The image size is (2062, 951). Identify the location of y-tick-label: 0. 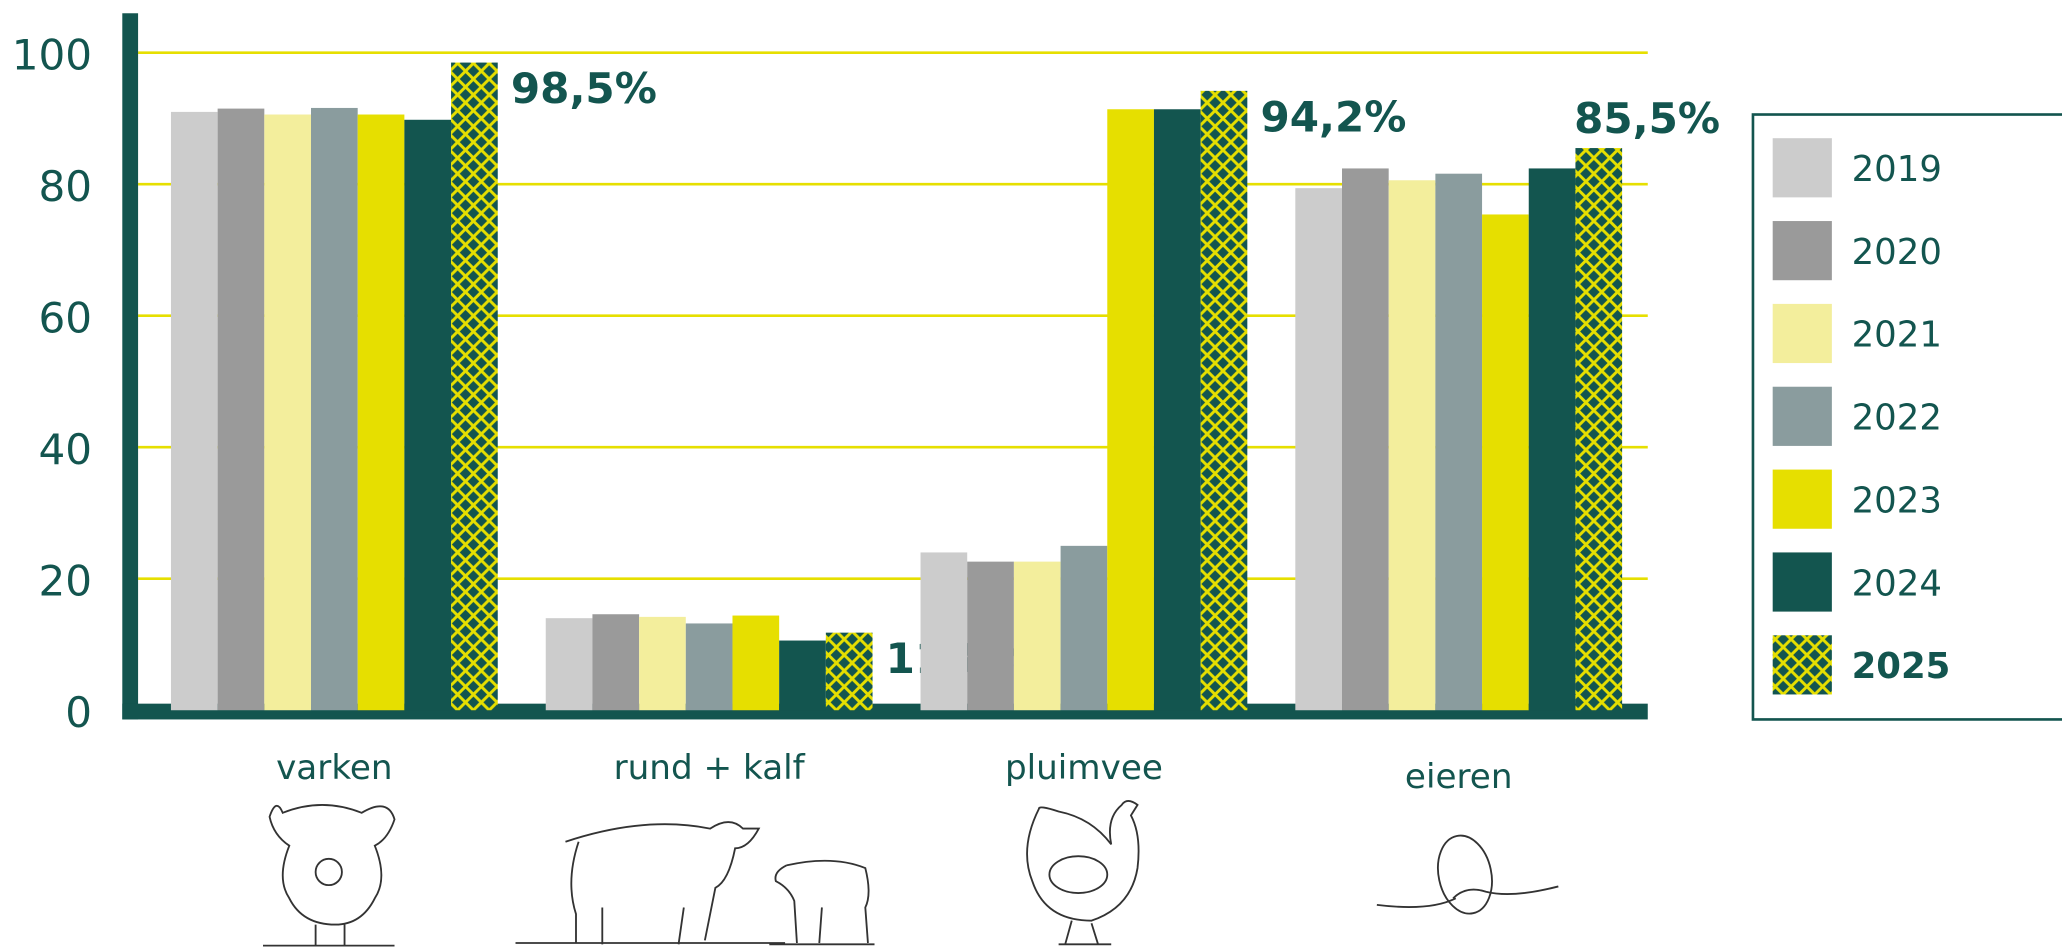
(78, 712).